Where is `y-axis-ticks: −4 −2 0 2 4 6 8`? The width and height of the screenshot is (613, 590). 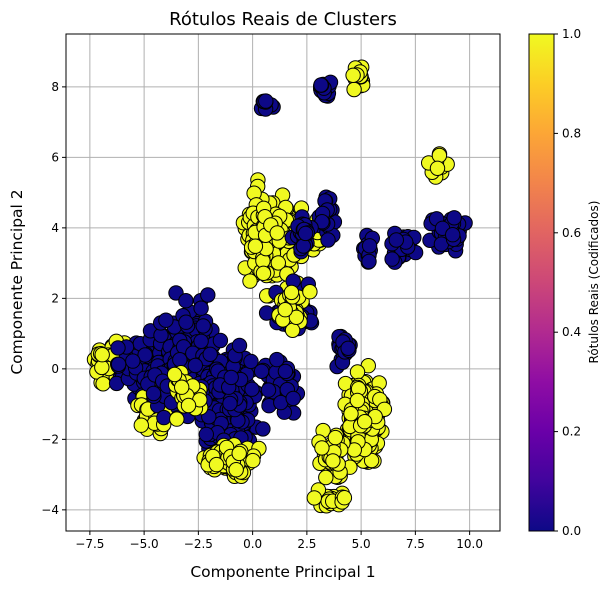 y-axis-ticks: −4 −2 0 2 4 6 8 is located at coordinates (53, 298).